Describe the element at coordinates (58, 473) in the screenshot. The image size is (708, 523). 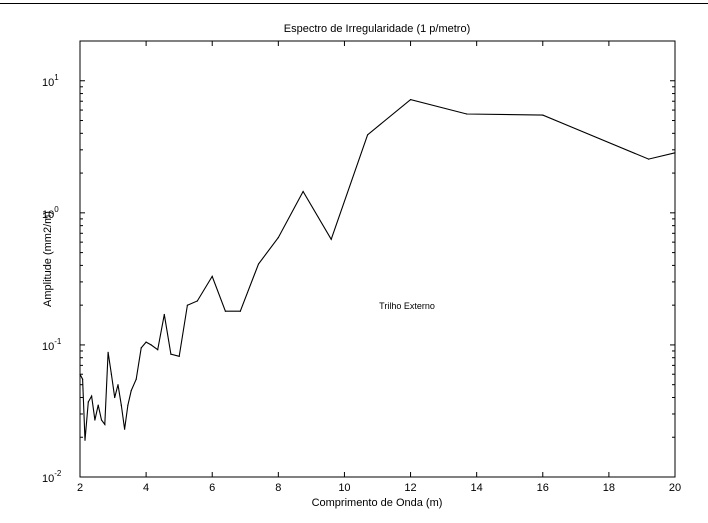
I see `y-tick-exponent: -2` at that location.